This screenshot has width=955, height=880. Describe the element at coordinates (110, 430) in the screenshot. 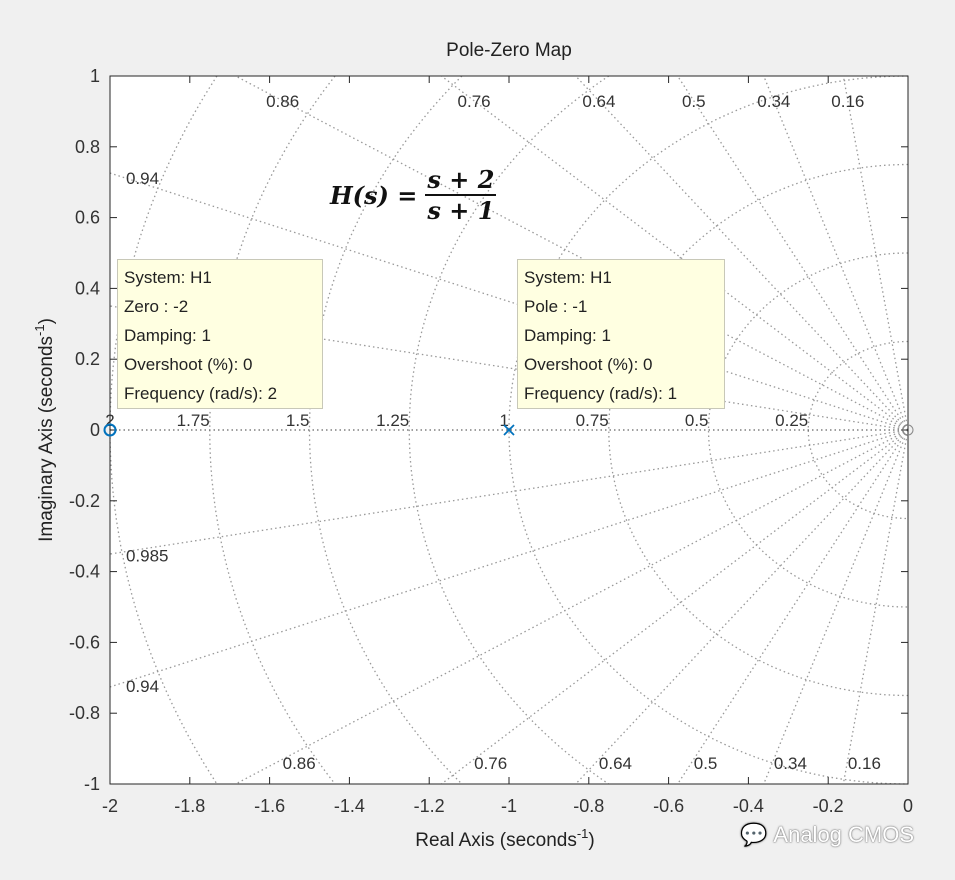

I see `zero-marker` at that location.